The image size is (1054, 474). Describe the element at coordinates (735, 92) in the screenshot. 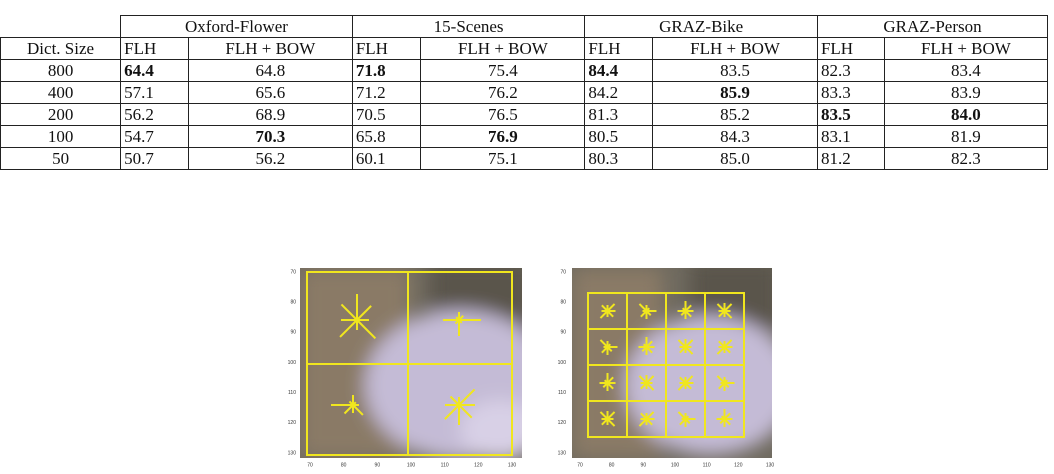

I see `score-bold: 85.9` at that location.